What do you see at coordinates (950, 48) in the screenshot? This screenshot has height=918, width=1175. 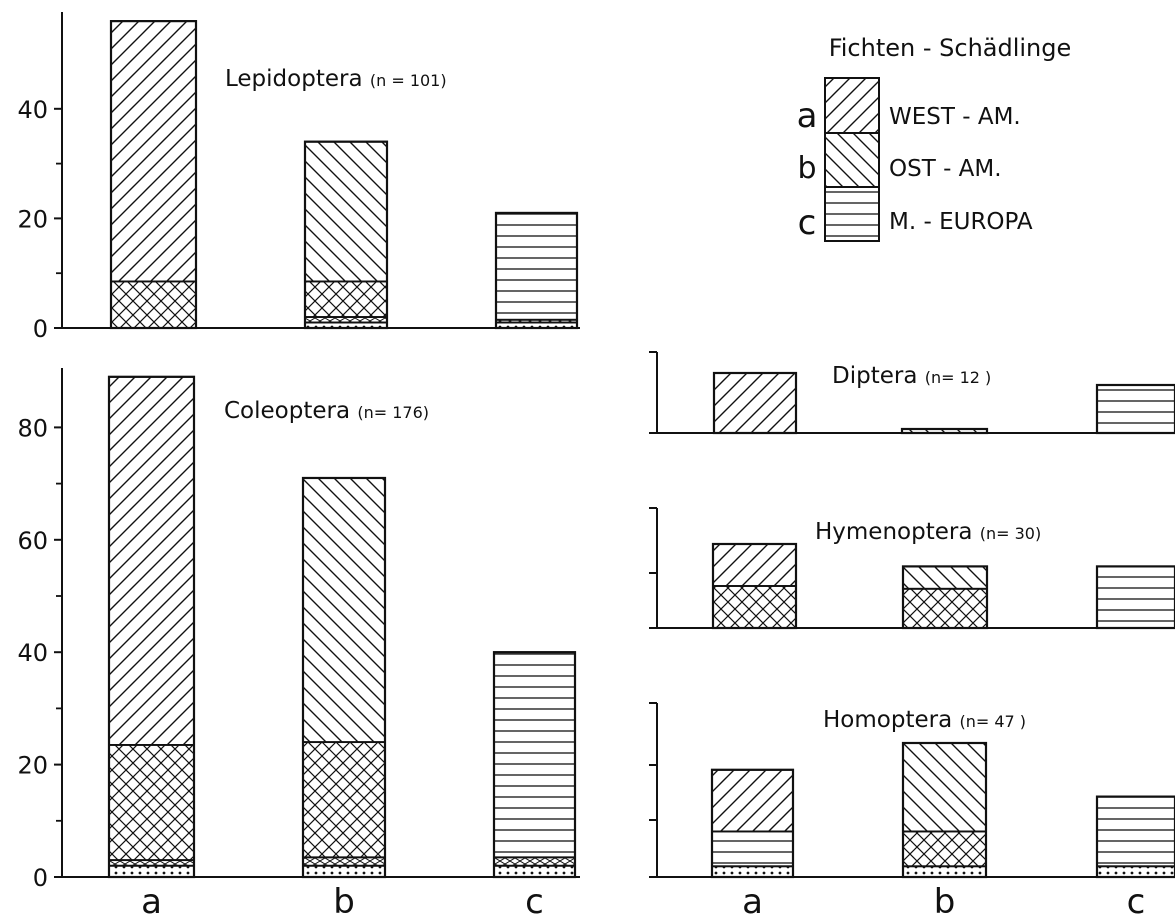 I see `legend-title: Fichten - Schädlinge` at bounding box center [950, 48].